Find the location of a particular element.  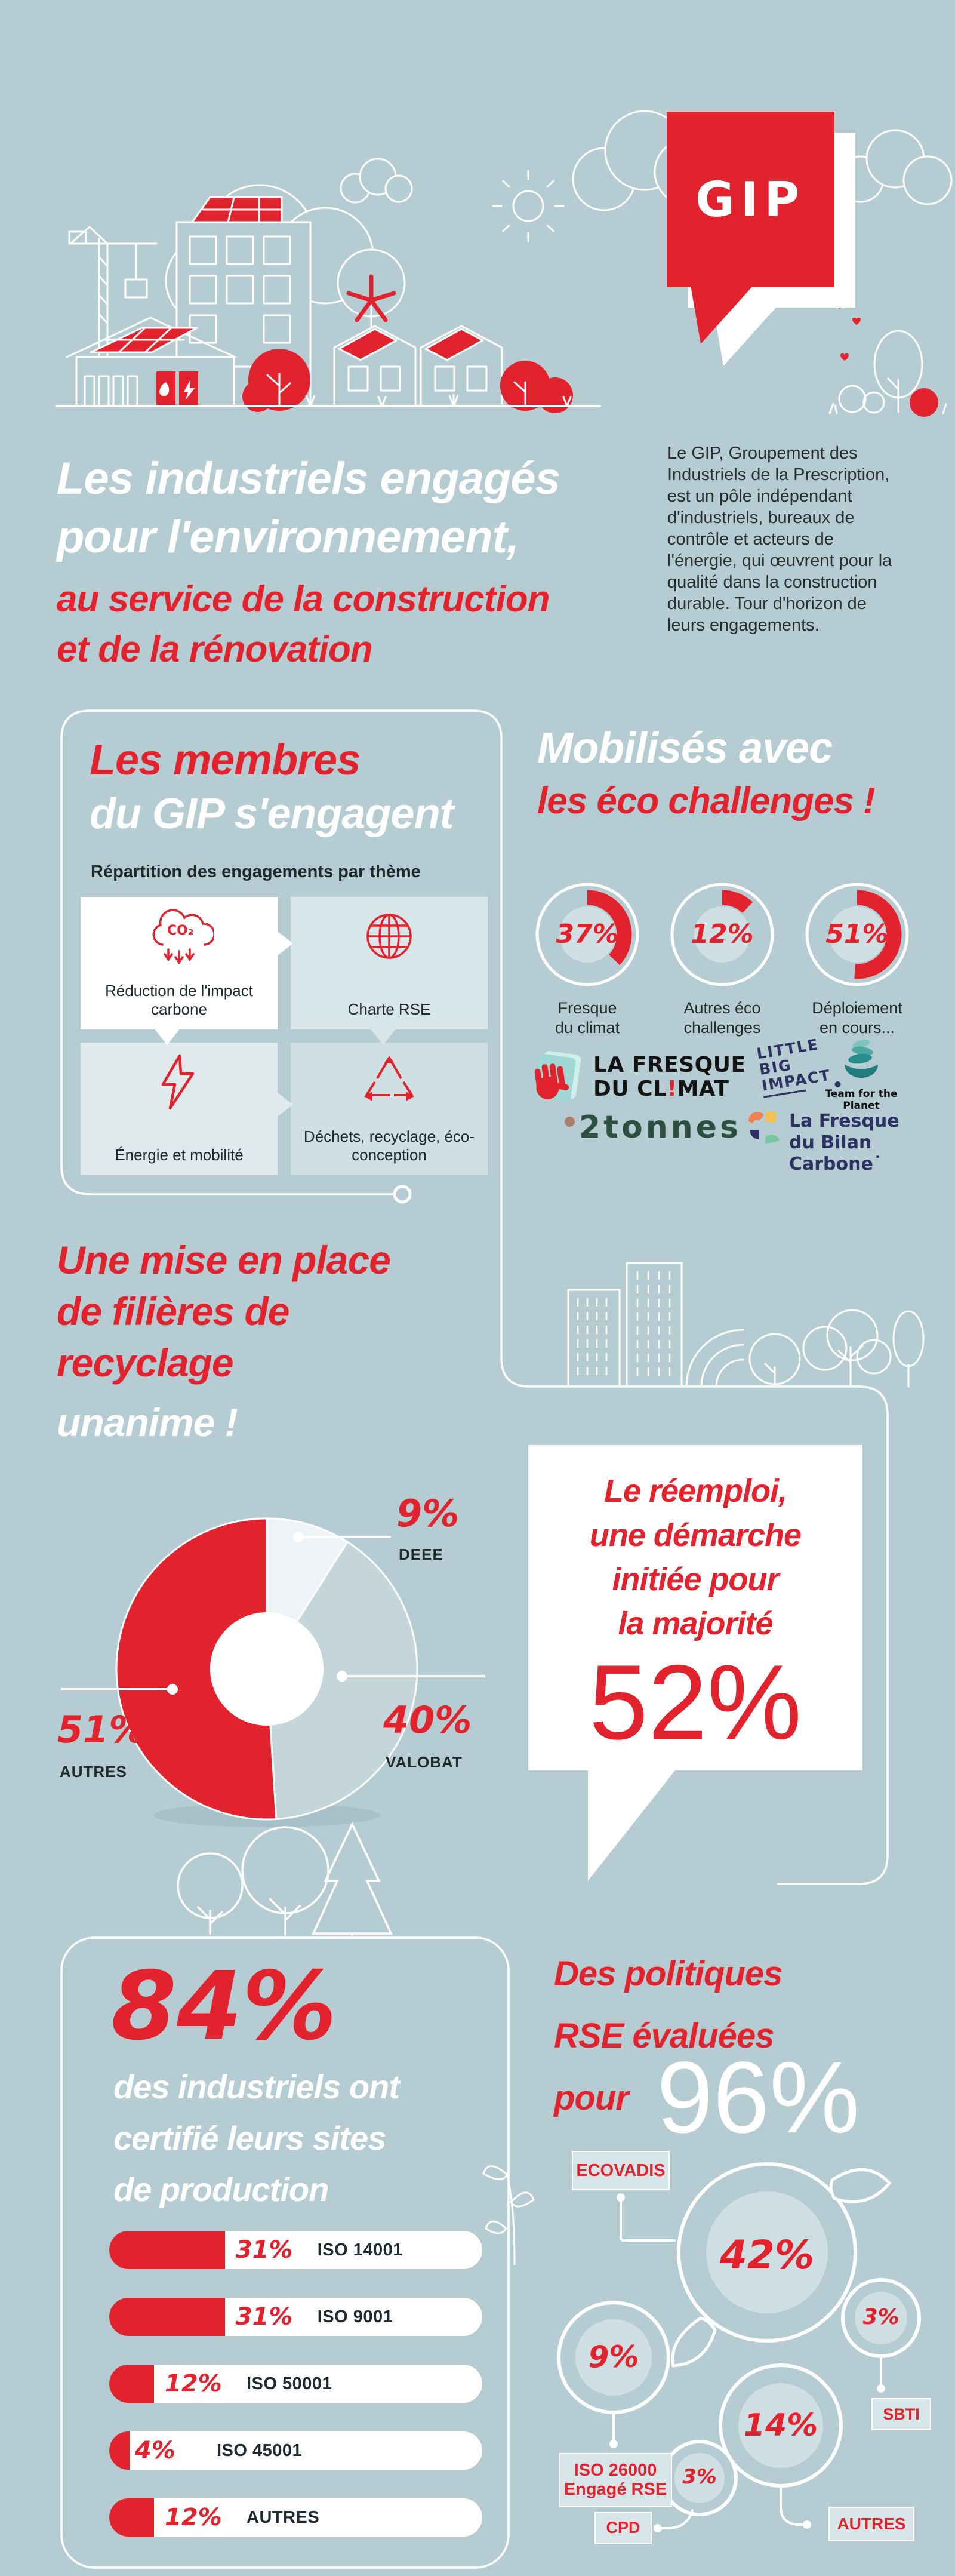

bar-label: ISO 50001 is located at coordinates (289, 2383).